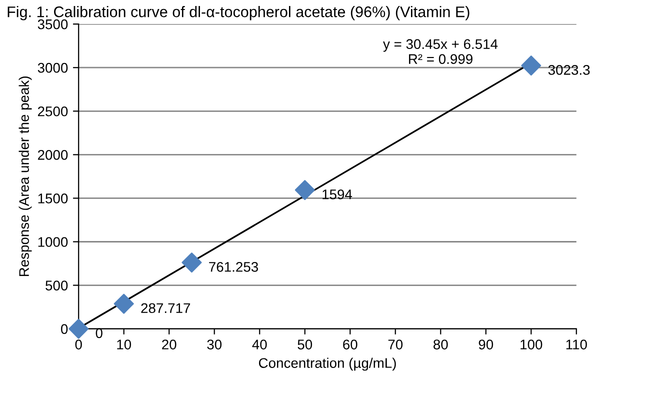  Describe the element at coordinates (305, 345) in the screenshot. I see `x-tick-label: 50` at that location.